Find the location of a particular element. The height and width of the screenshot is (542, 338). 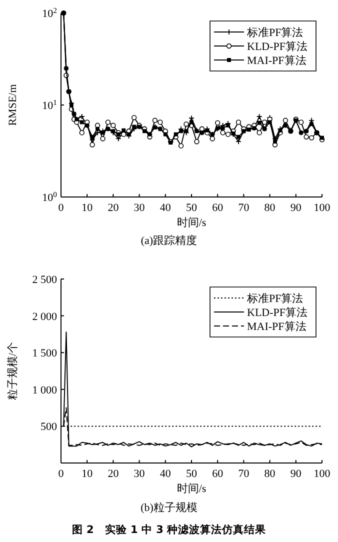

y-tick-label: 10$^{2}$ is located at coordinates (50, 13).